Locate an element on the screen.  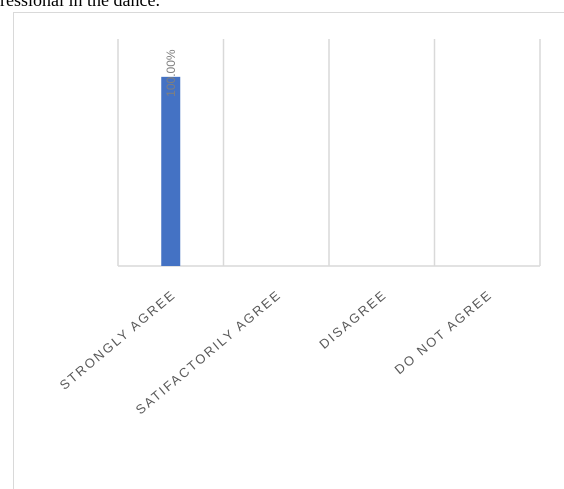
x-tick-label: DISAGREE is located at coordinates (352, 319).